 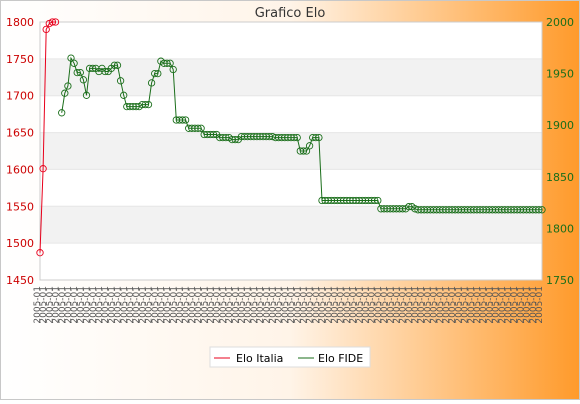 I want to click on left-axis-tick-label: 1700, so click(x=20, y=96).